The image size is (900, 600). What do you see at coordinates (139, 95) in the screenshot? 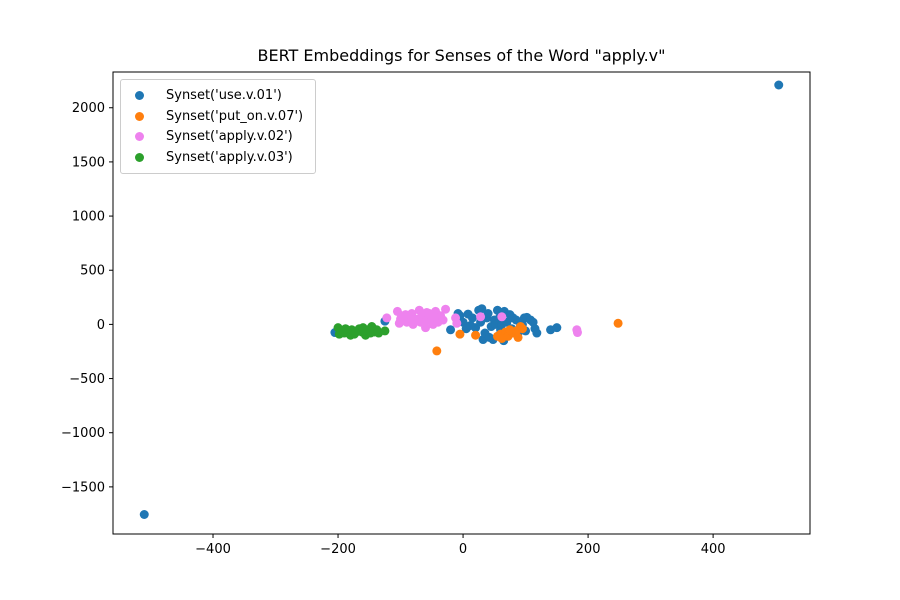
I see `legend-marker-use-v01` at bounding box center [139, 95].